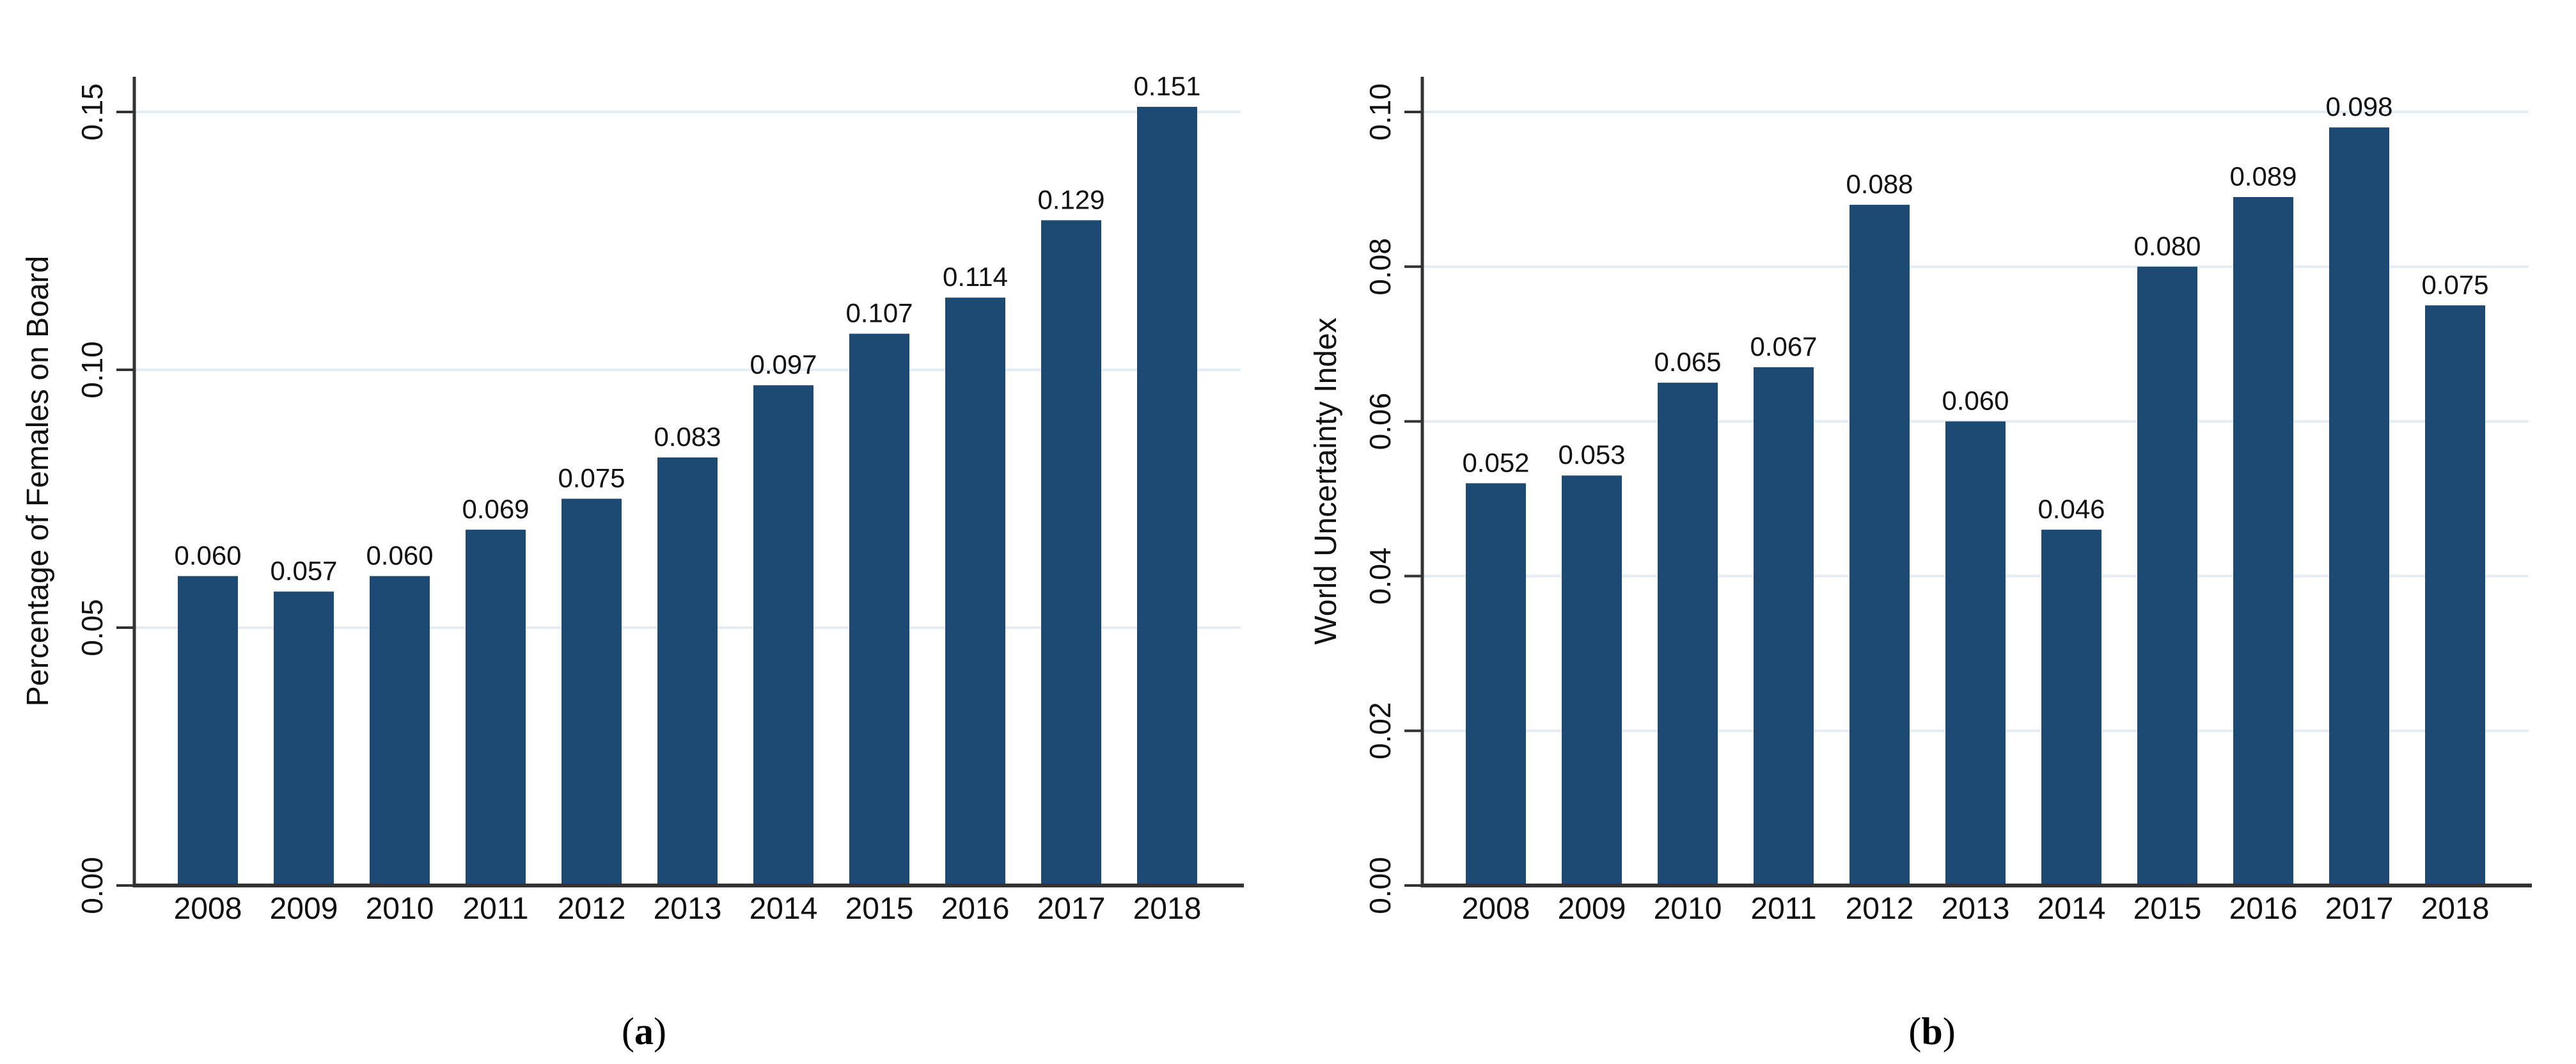  Describe the element at coordinates (1380, 267) in the screenshot. I see `y-tick-label-0.08: 0.08` at that location.